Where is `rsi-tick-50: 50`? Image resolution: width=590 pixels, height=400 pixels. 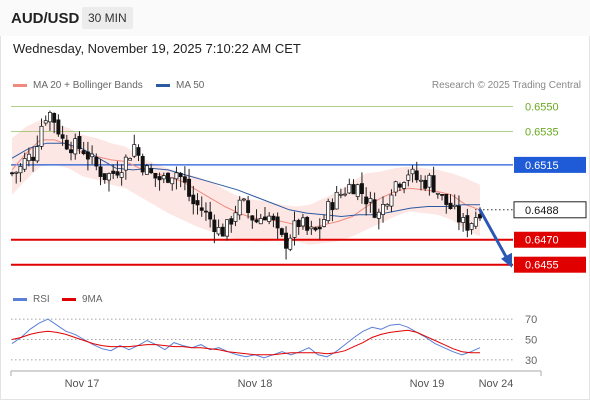
rsi-tick-50: 50 is located at coordinates (531, 341).